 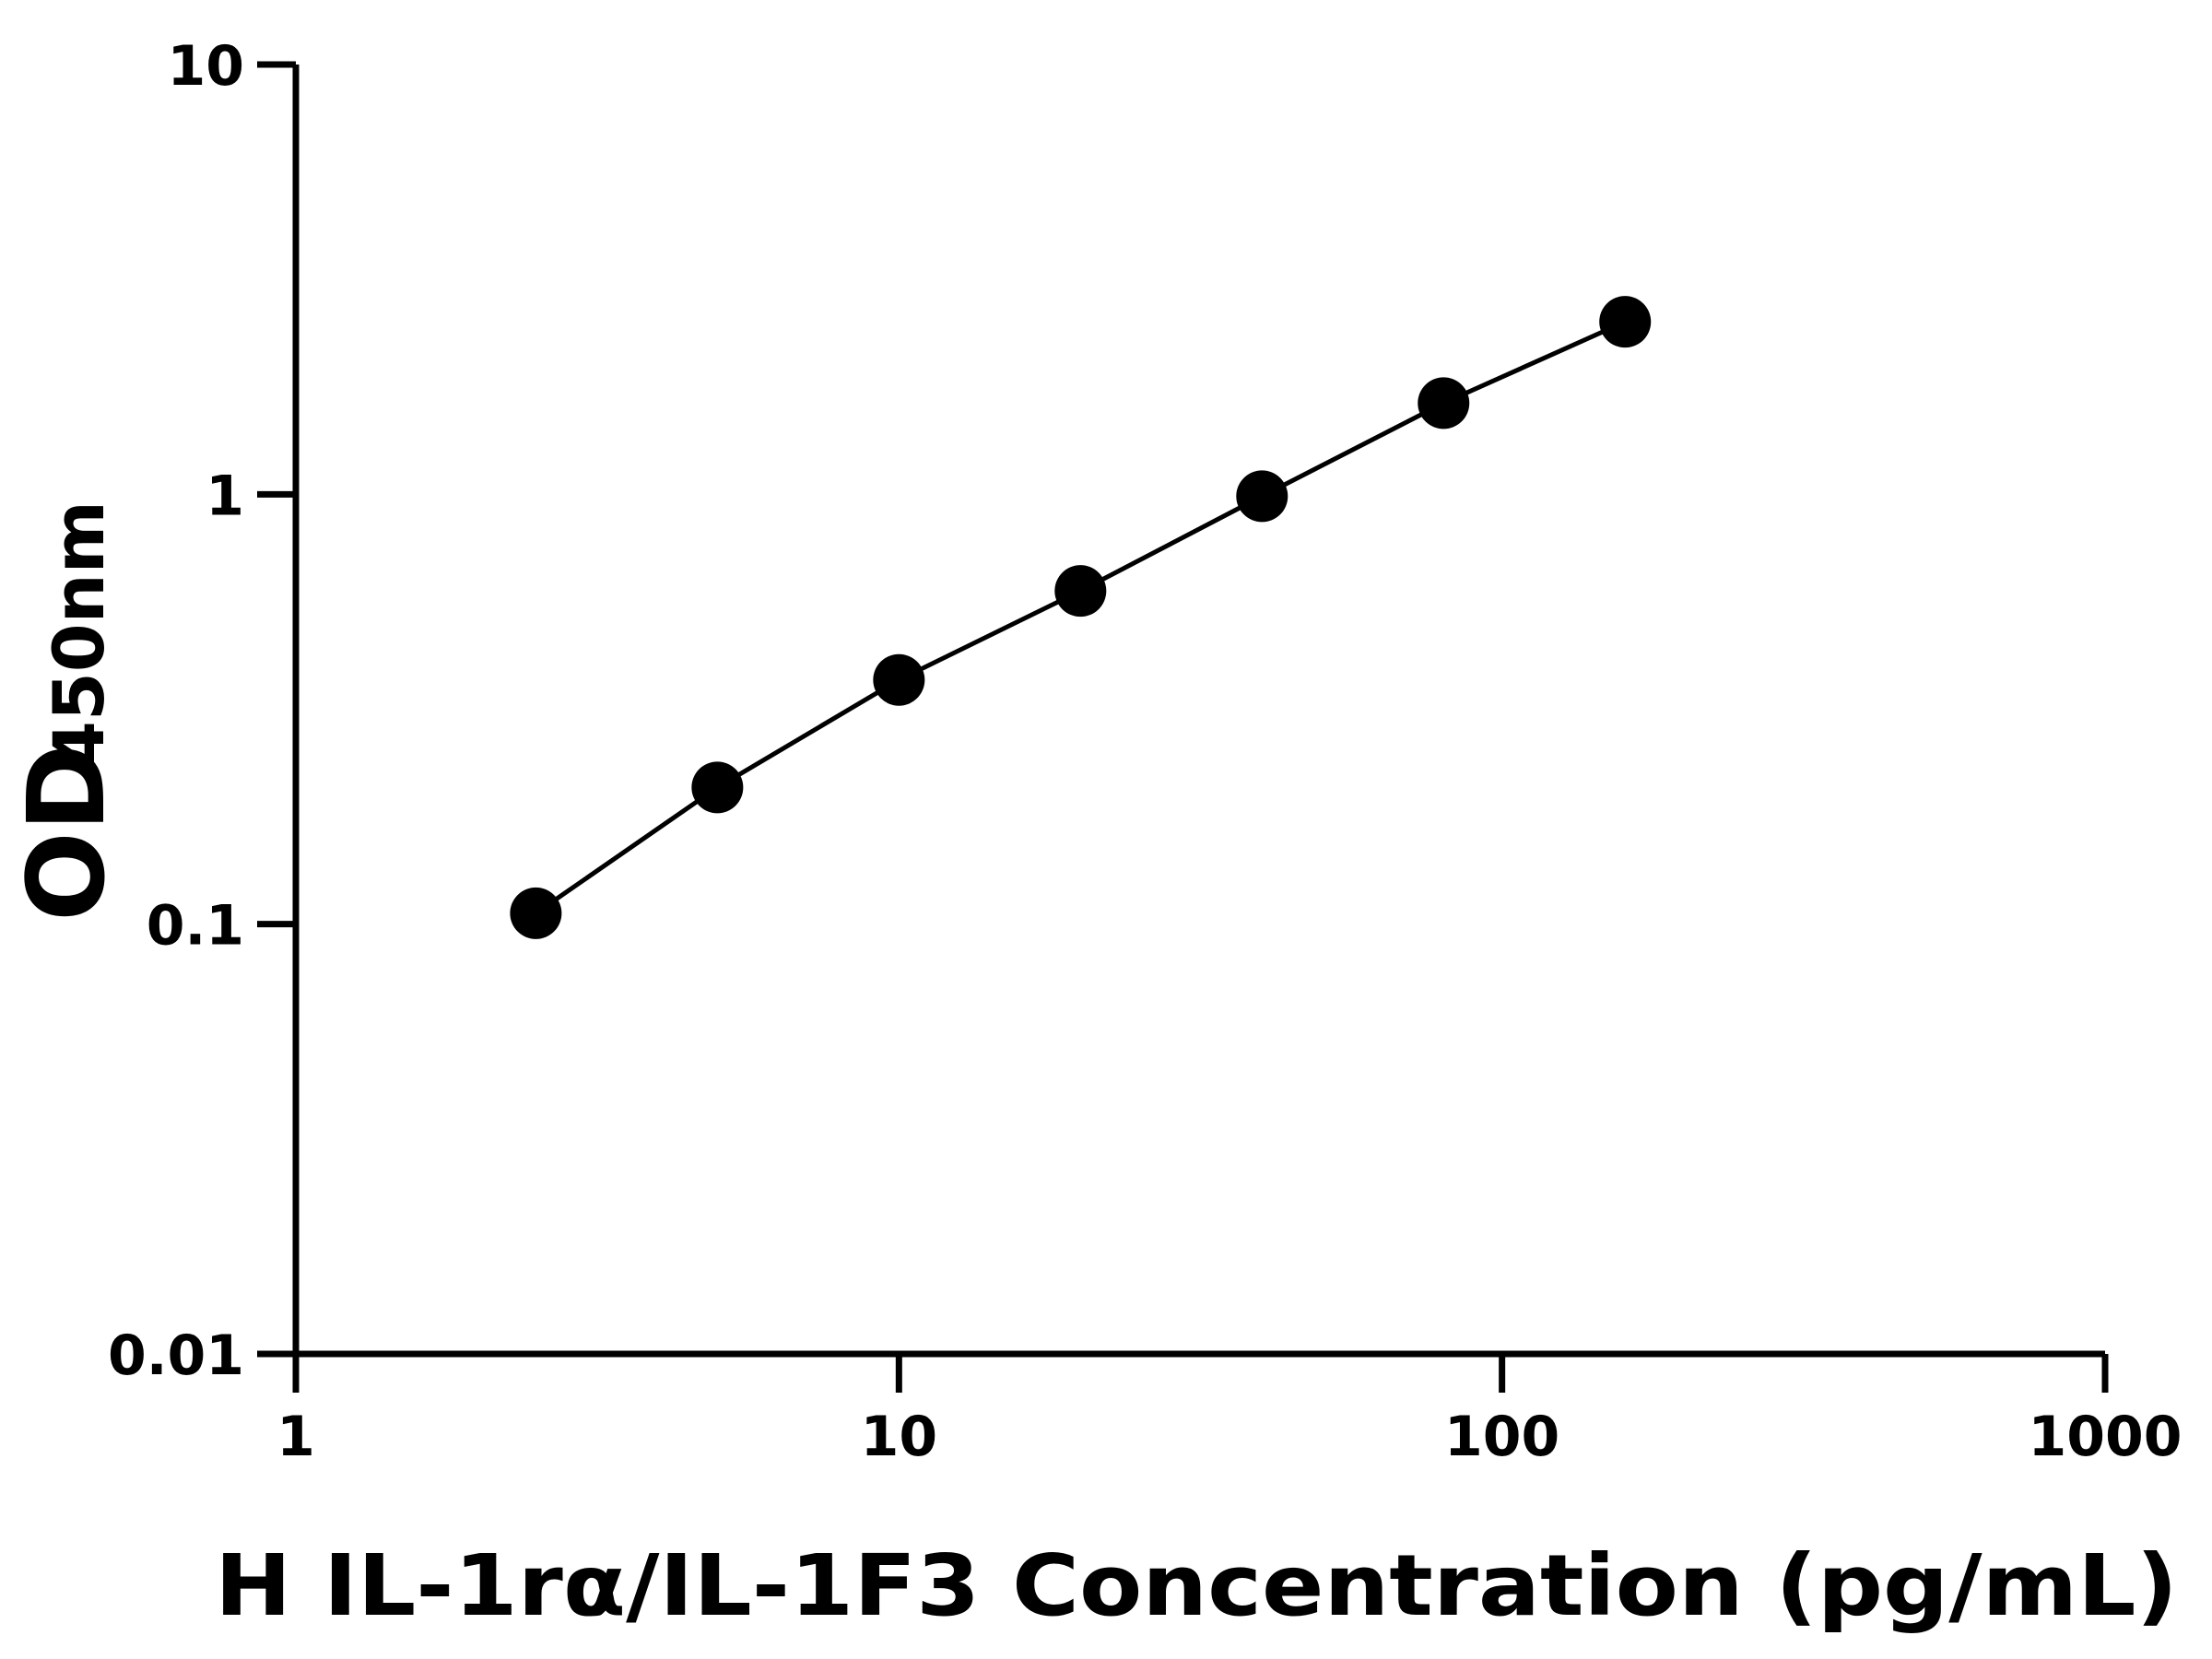 I want to click on x-tick-label: 1000, so click(x=2106, y=1437).